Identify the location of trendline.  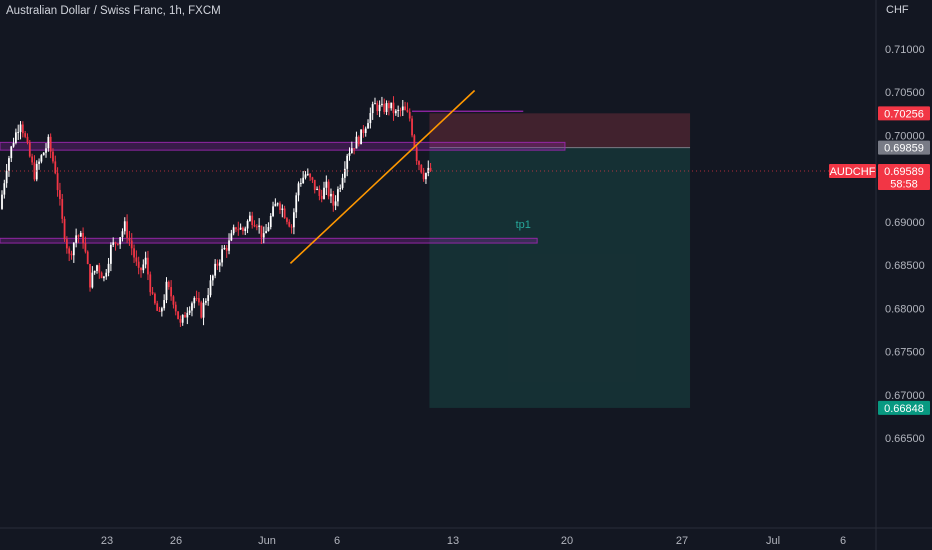
(382, 176).